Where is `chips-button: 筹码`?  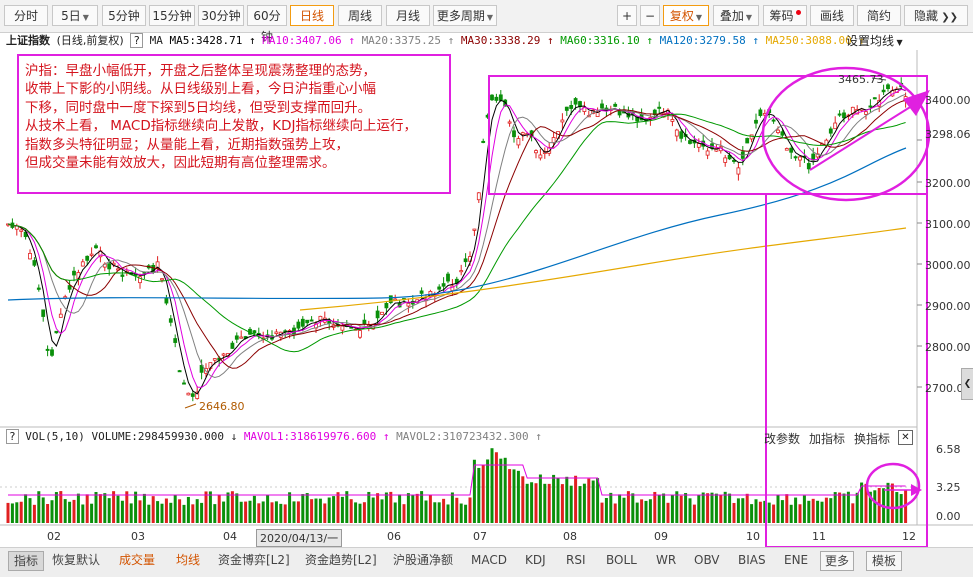
chips-button: 筹码 is located at coordinates (785, 15).